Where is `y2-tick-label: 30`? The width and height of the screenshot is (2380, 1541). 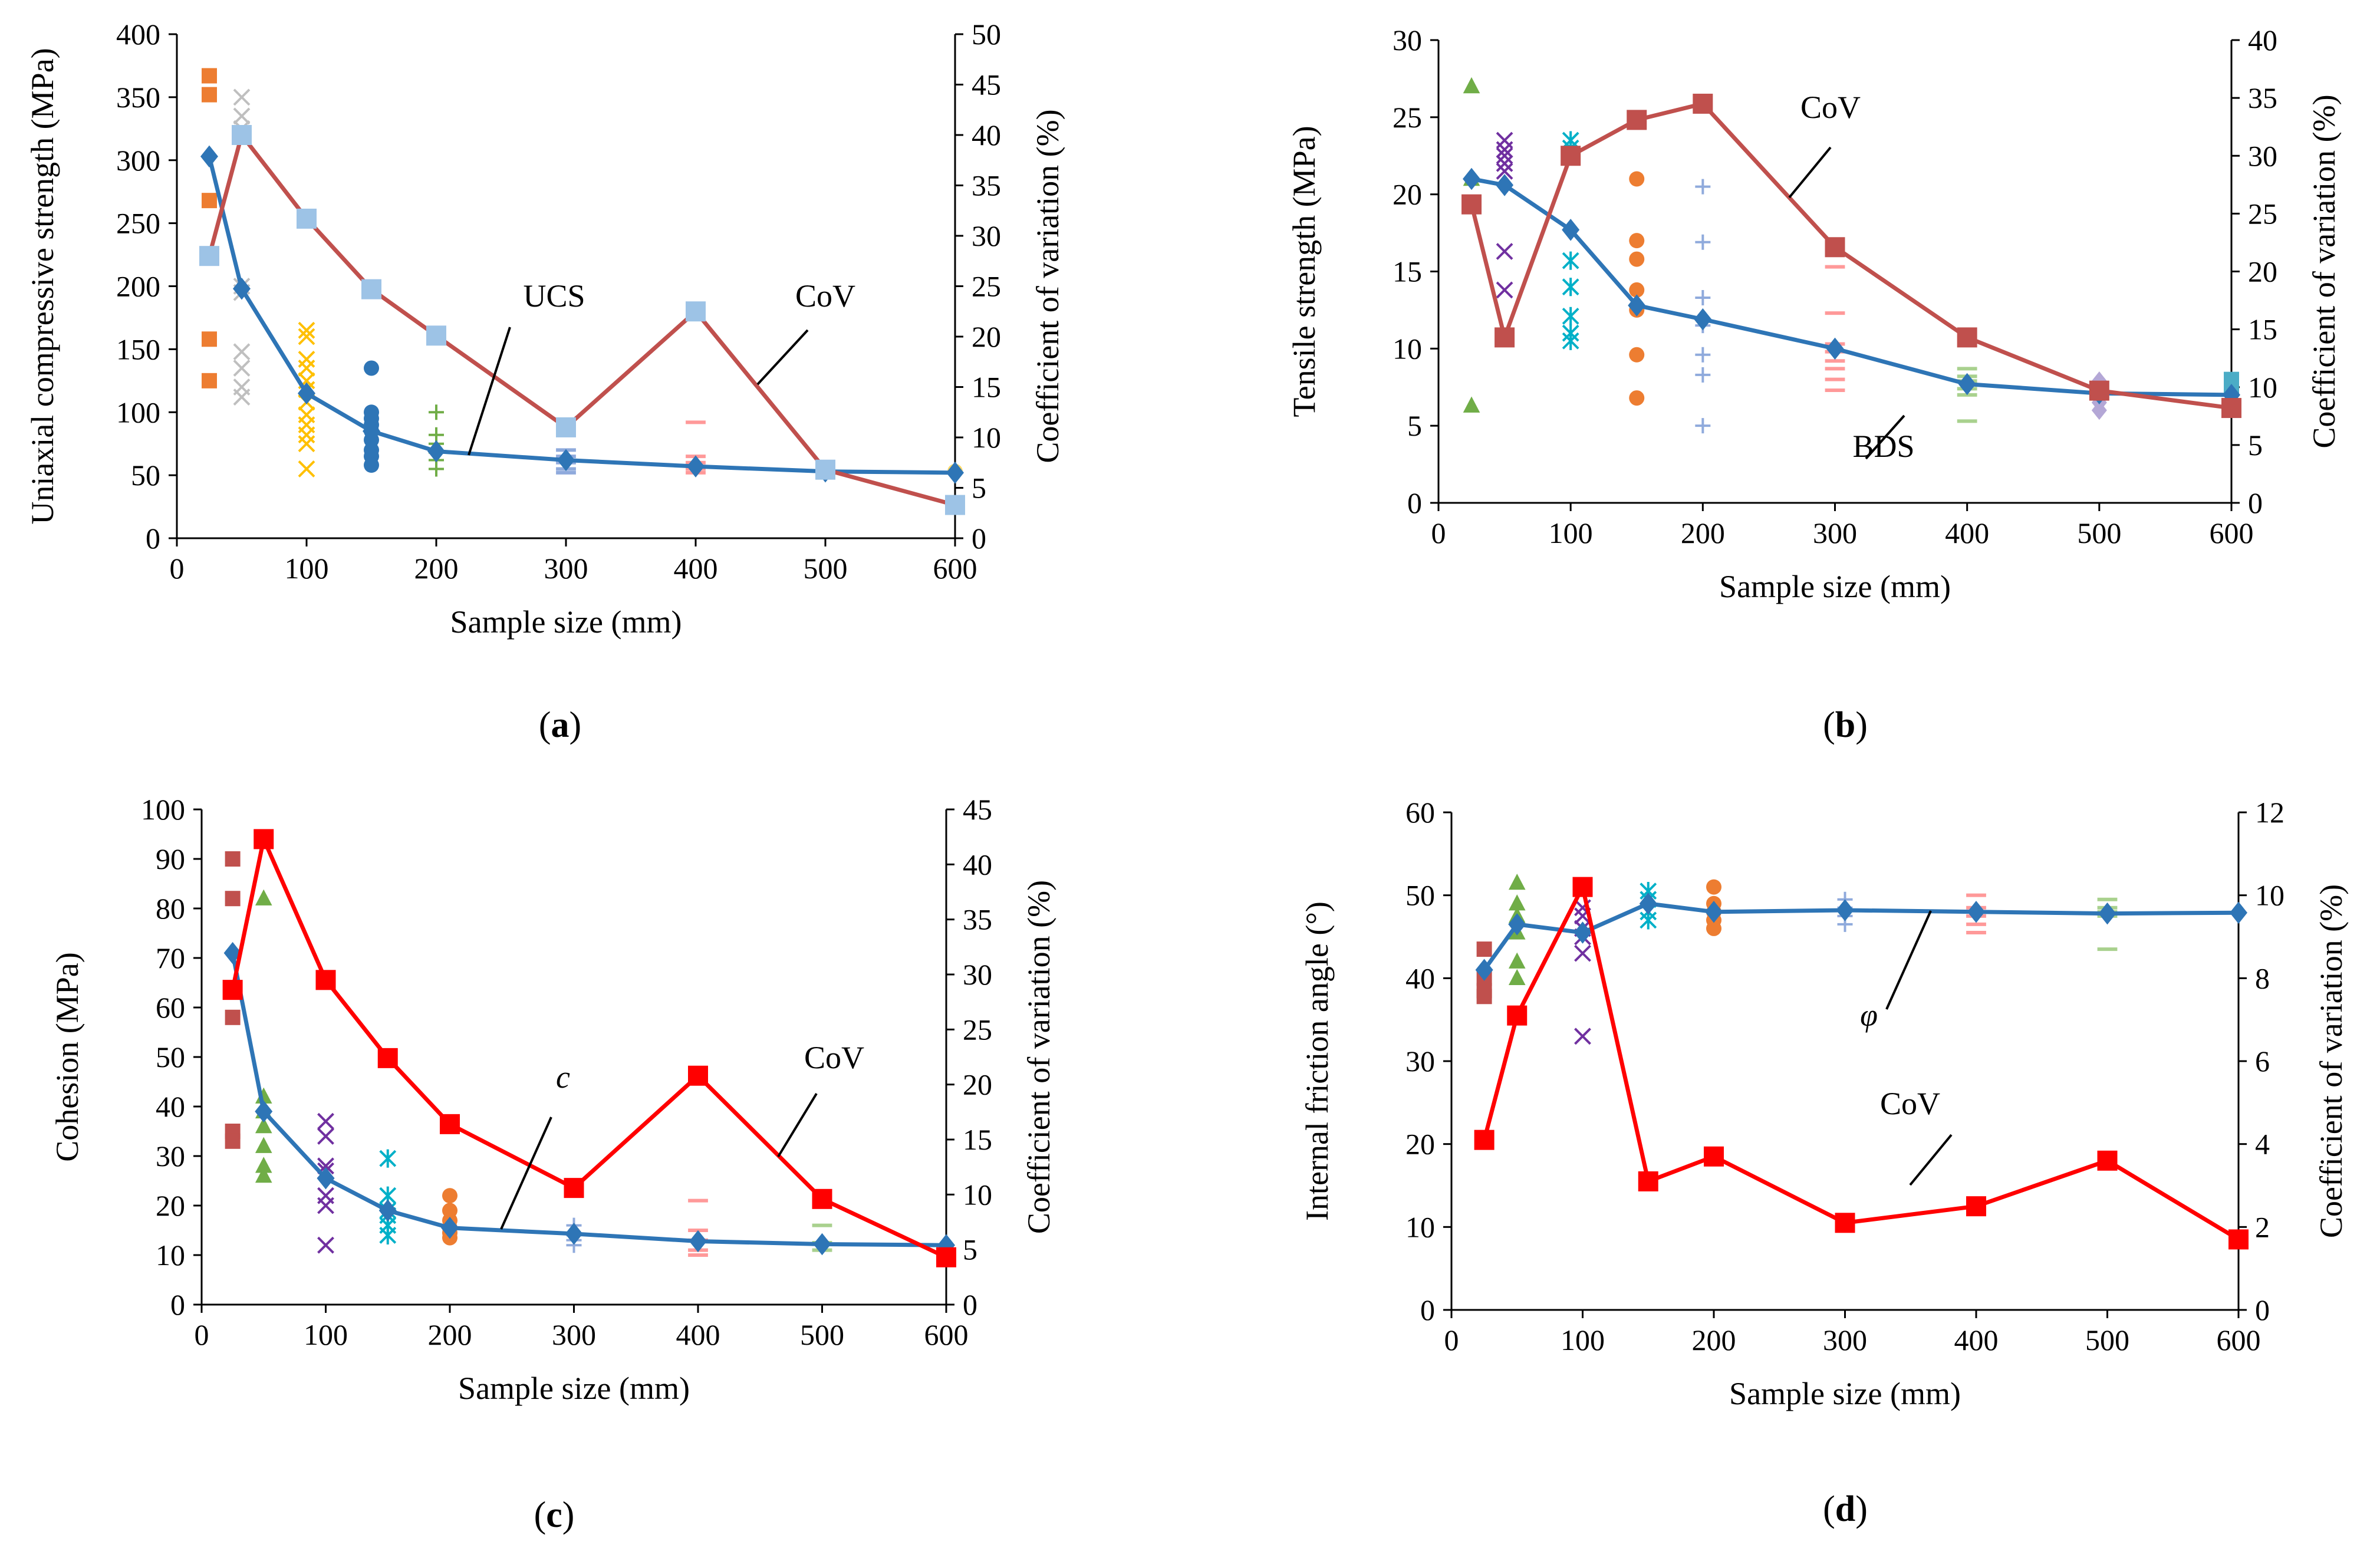
y2-tick-label: 30 is located at coordinates (986, 235).